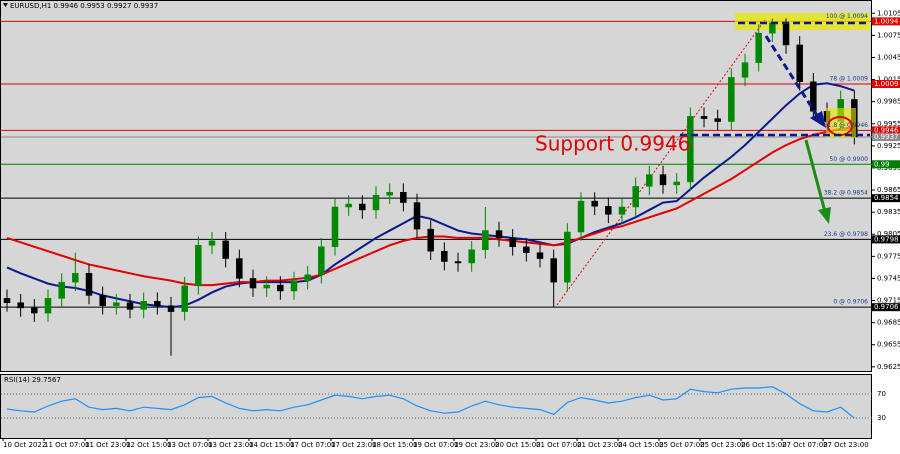  What do you see at coordinates (354, 445) in the screenshot?
I see `x-tick-label: 17 Oct 23:00` at bounding box center [354, 445].